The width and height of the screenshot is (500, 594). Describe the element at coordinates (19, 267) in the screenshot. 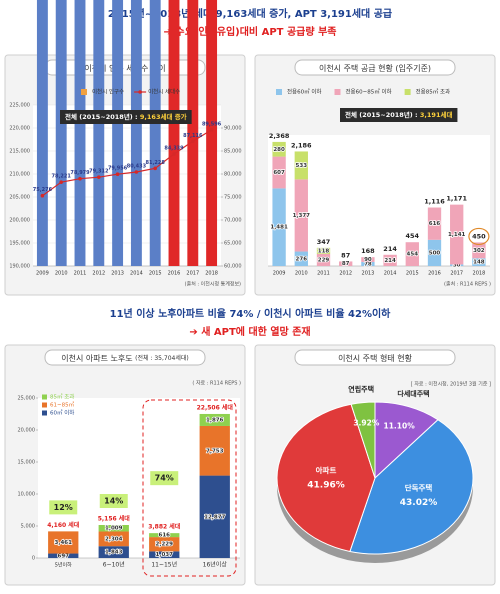

I see `y-tick-label: 190,000` at that location.